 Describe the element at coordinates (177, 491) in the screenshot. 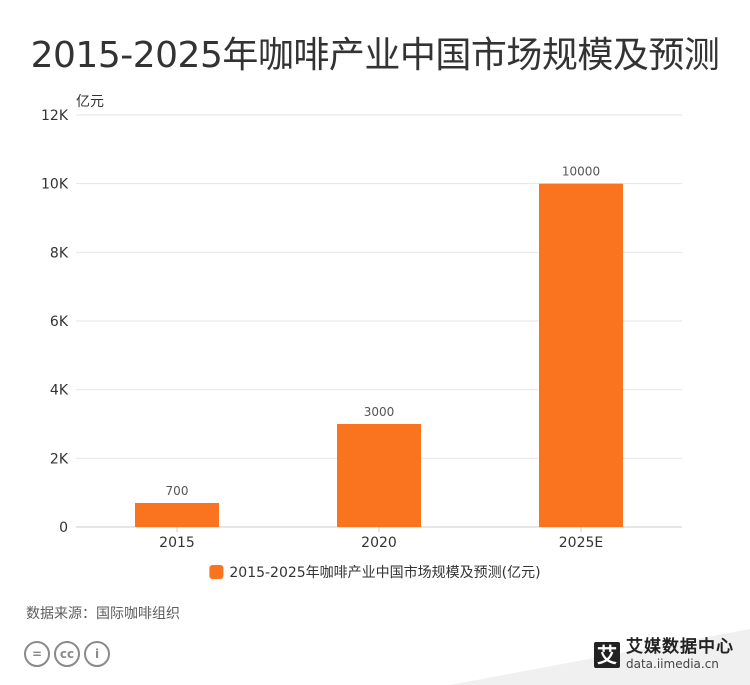

I see `data-label: 700` at that location.